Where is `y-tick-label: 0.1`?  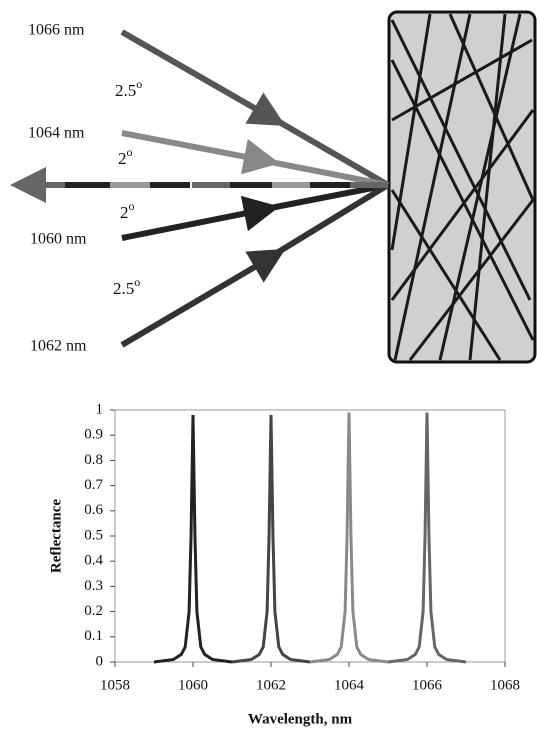
y-tick-label: 0.1 is located at coordinates (93, 636).